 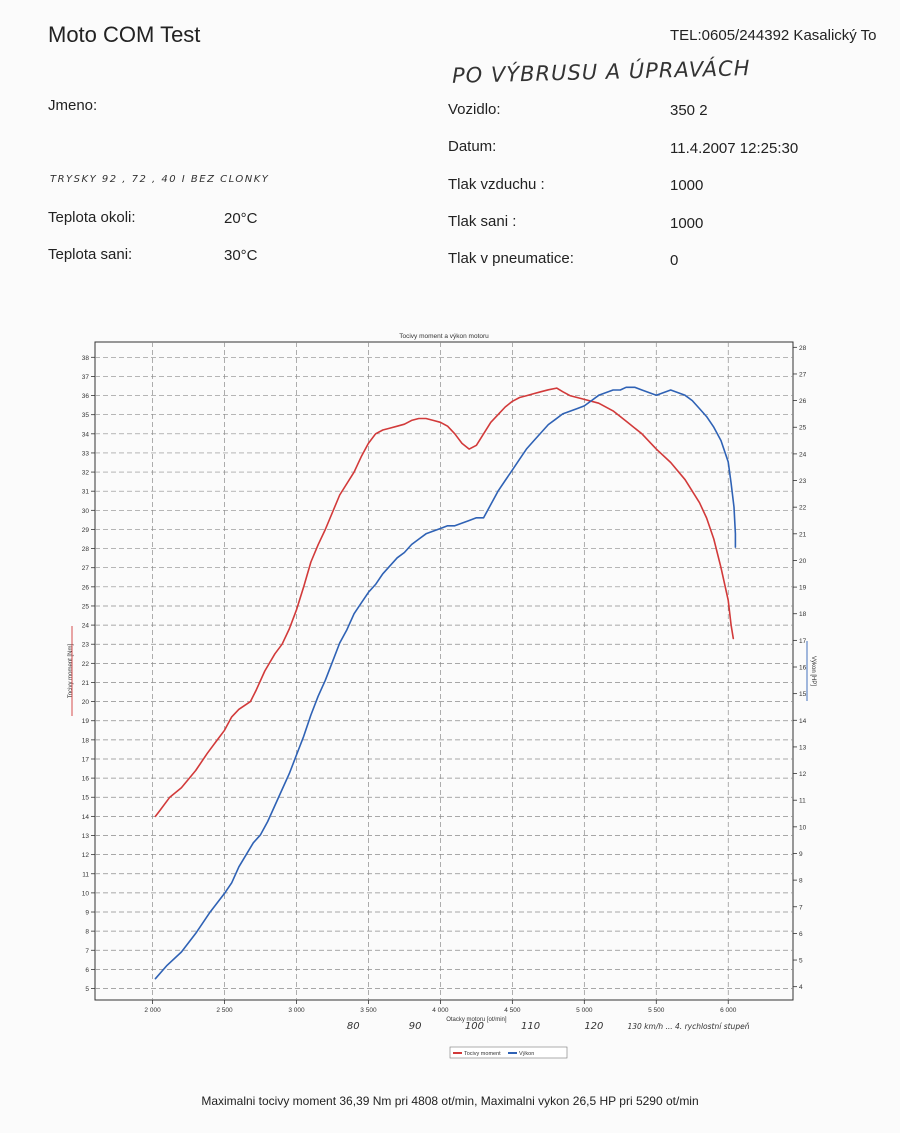 I want to click on y-tick-label: 23, so click(x=86, y=645).